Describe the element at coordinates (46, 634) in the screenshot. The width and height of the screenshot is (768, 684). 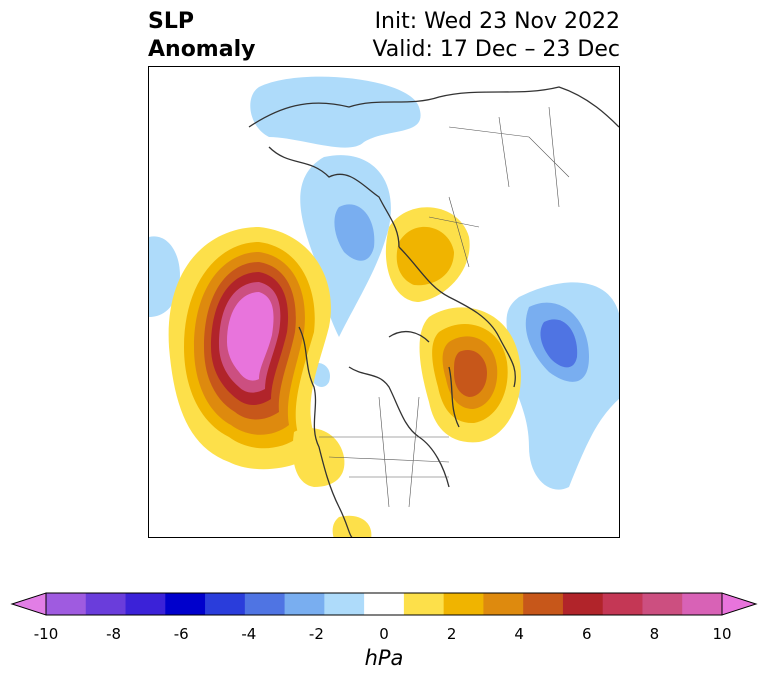
I see `colorbar-tick-label: -10` at that location.